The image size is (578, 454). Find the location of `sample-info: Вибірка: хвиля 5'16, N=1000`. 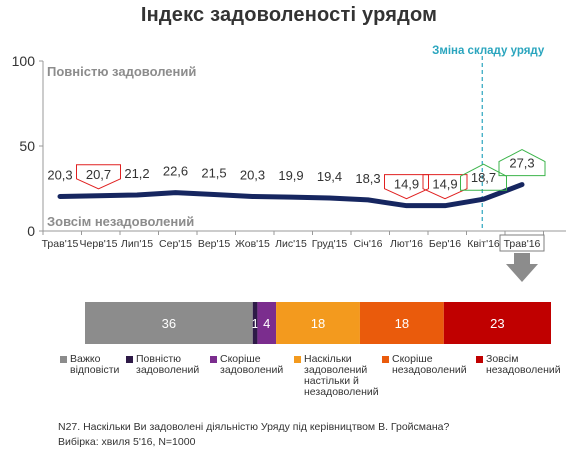

sample-info: Вибірка: хвиля 5'16, N=1000 is located at coordinates (127, 442).